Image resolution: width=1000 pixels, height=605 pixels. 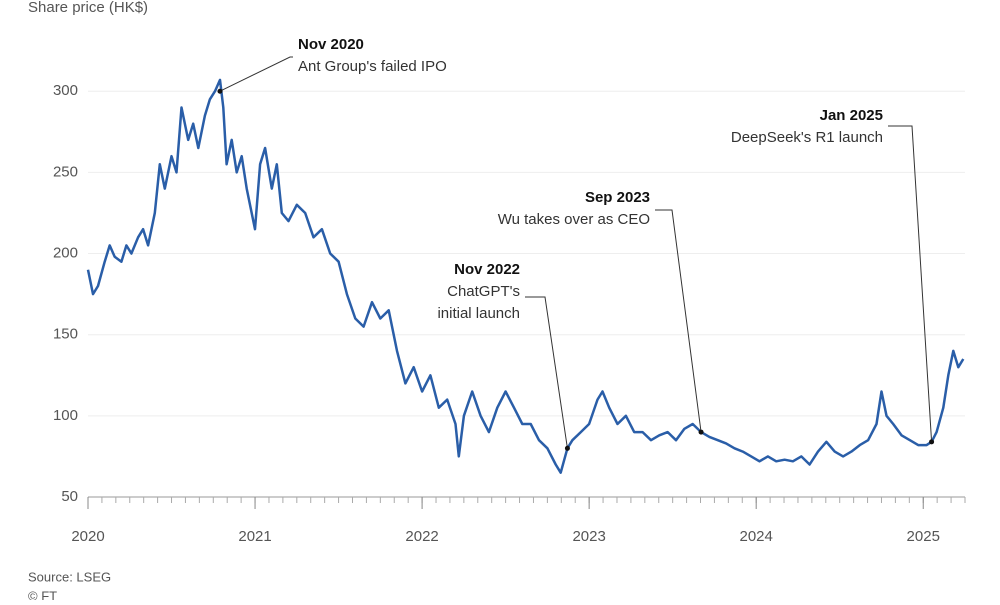 What do you see at coordinates (254, 536) in the screenshot?
I see `x-tick-label: 2021` at bounding box center [254, 536].